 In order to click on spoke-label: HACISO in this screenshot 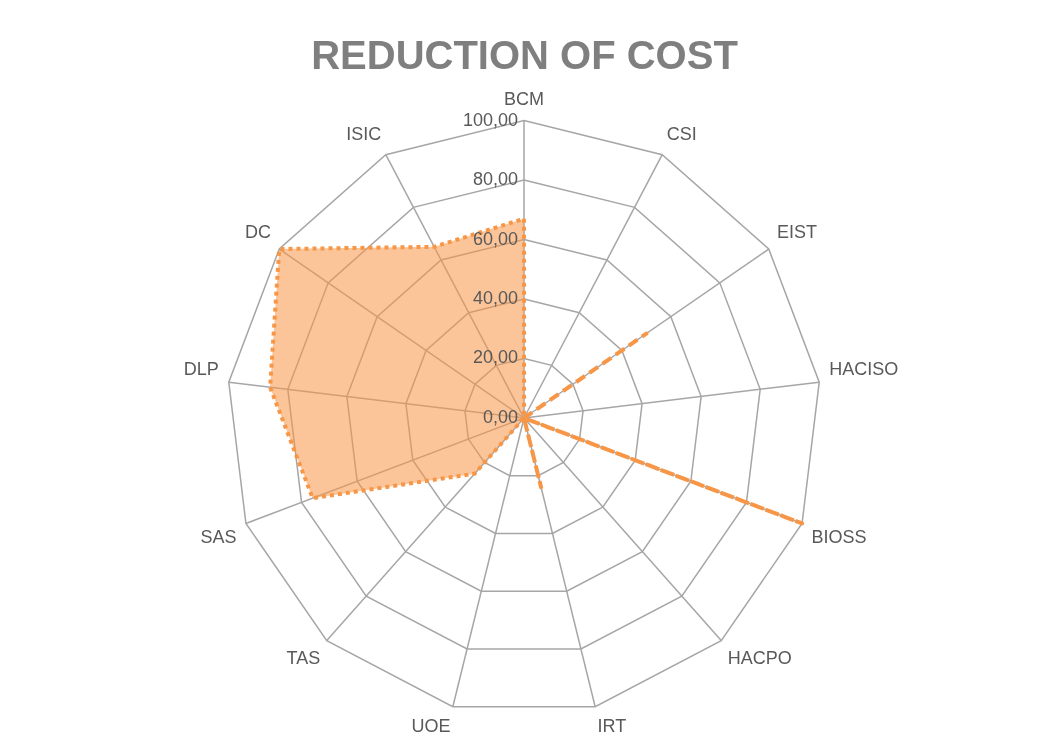, I will do `click(864, 369)`.